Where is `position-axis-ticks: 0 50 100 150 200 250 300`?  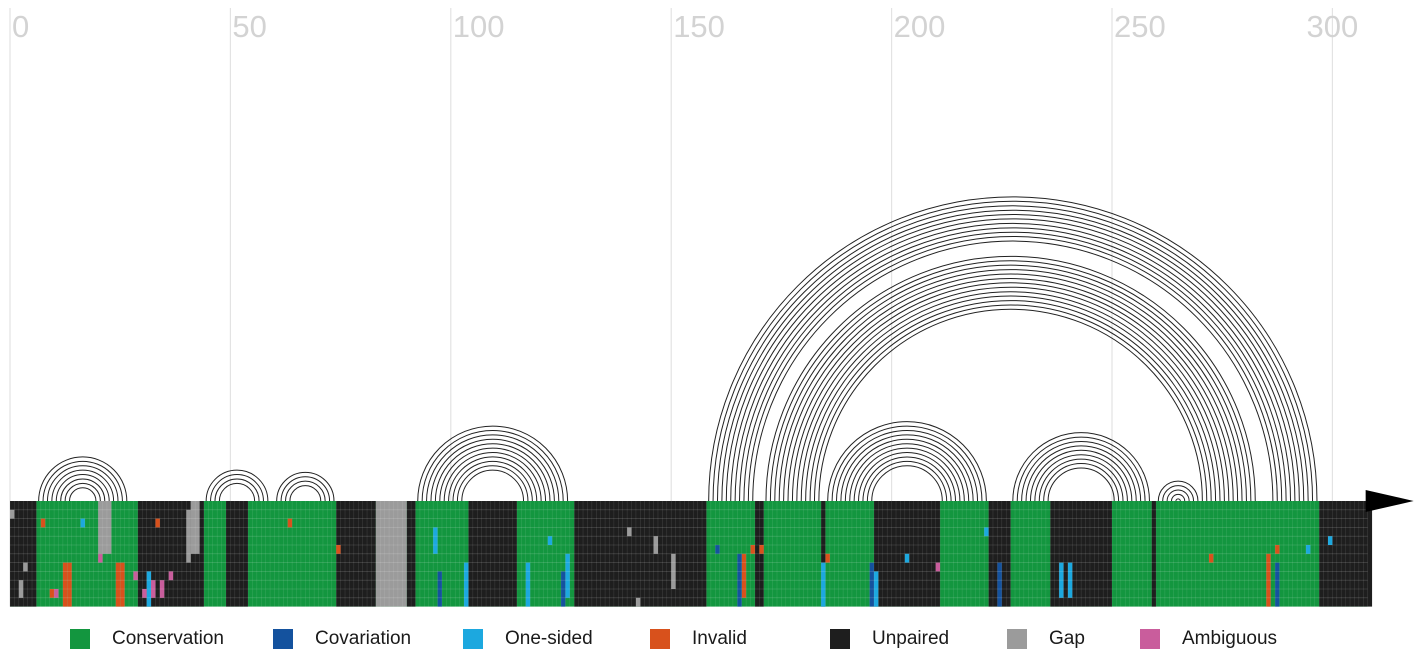 position-axis-ticks: 0 50 100 150 200 250 300 is located at coordinates (685, 26).